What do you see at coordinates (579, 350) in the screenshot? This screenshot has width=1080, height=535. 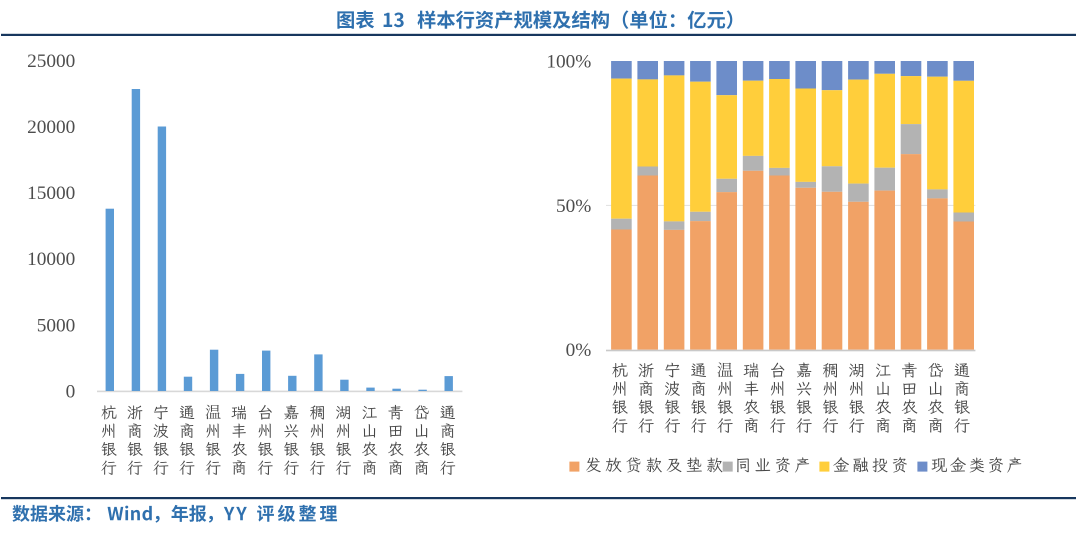 I see `svg-text: 0%` at bounding box center [579, 350].